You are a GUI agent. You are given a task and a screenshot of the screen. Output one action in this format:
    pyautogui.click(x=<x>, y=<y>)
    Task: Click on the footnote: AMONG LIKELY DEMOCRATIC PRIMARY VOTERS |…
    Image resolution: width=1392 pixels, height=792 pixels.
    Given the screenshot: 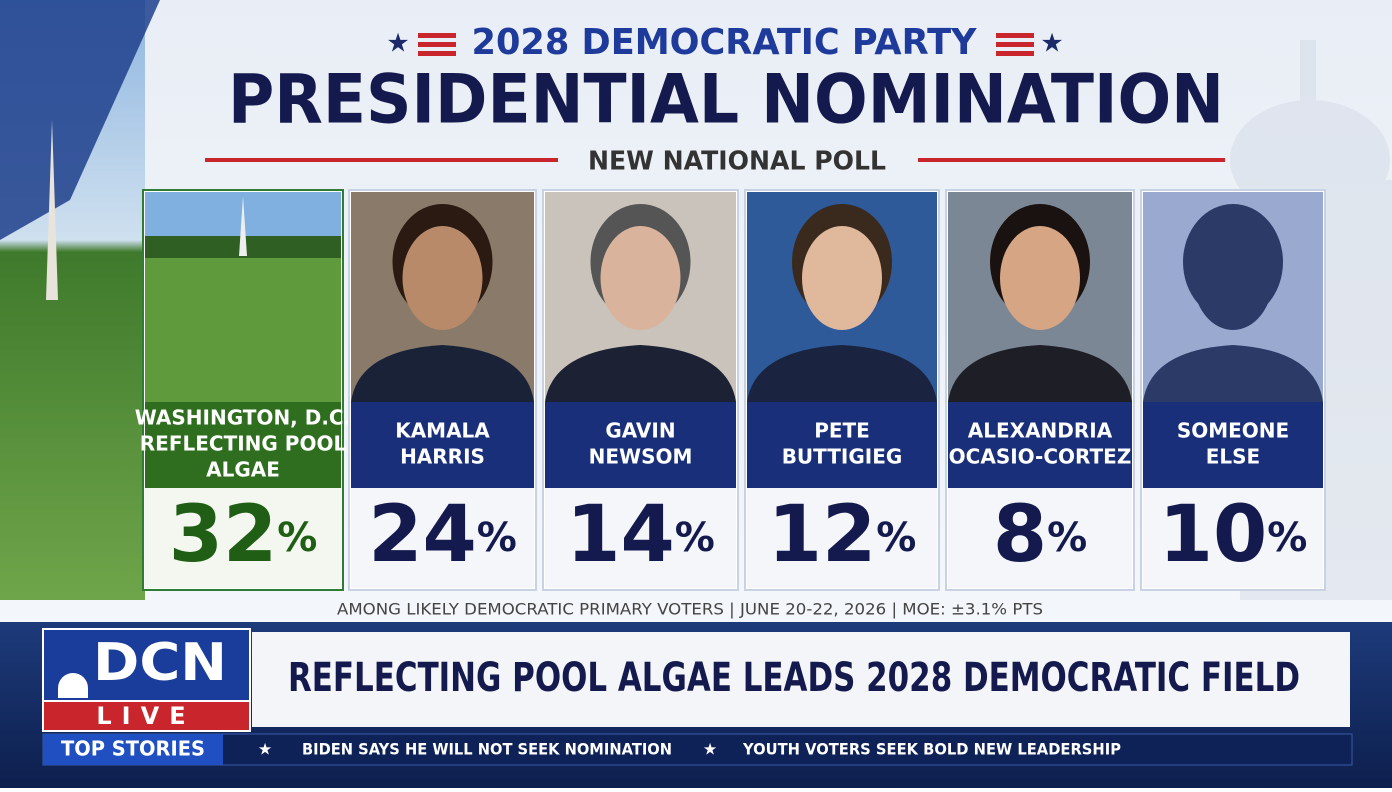 What is the action you would take?
    pyautogui.click(x=690, y=609)
    